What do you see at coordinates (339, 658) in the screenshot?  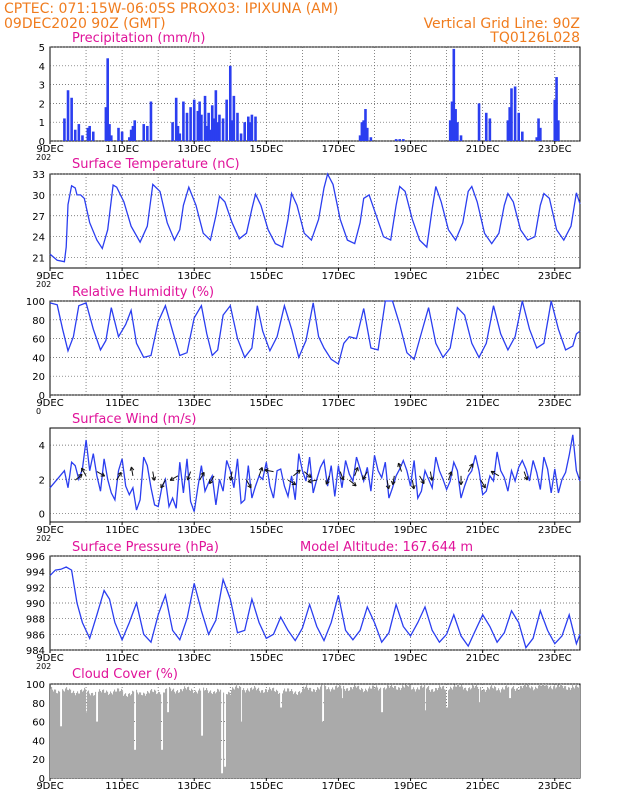 I see `pressure-x-tick-label: 17DEC` at bounding box center [339, 658].